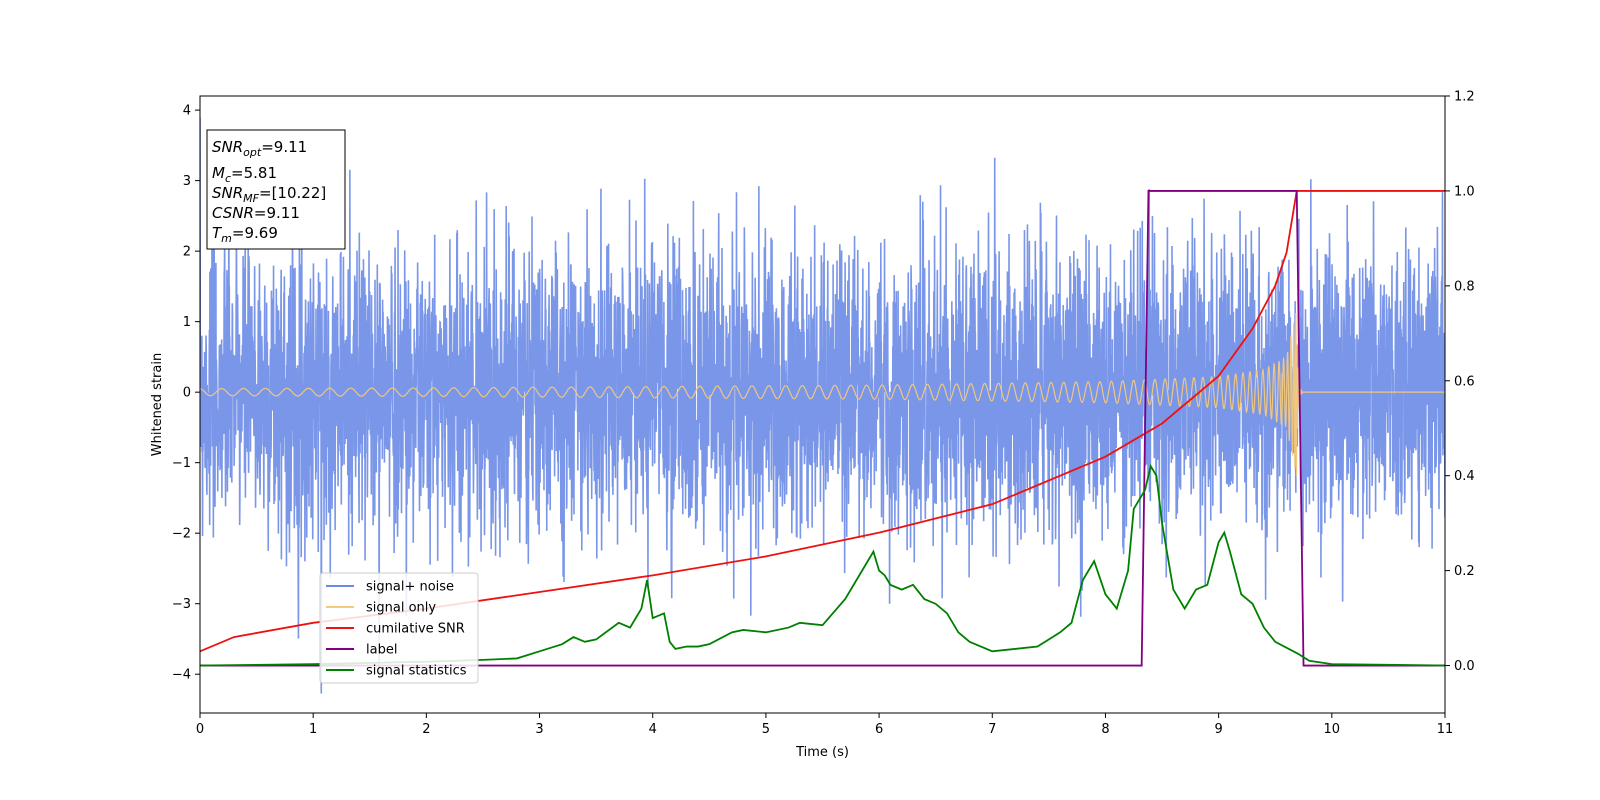 This screenshot has width=1600, height=800. I want to click on y-tick-label-right: 1.2, so click(1464, 97).